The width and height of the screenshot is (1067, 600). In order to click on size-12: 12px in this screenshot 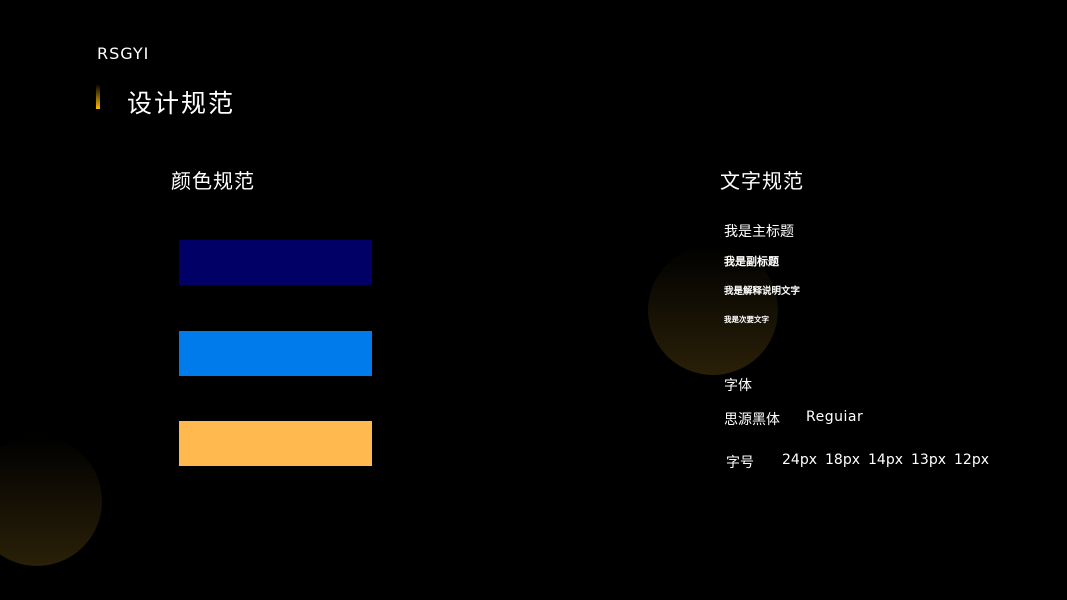, I will do `click(971, 460)`.